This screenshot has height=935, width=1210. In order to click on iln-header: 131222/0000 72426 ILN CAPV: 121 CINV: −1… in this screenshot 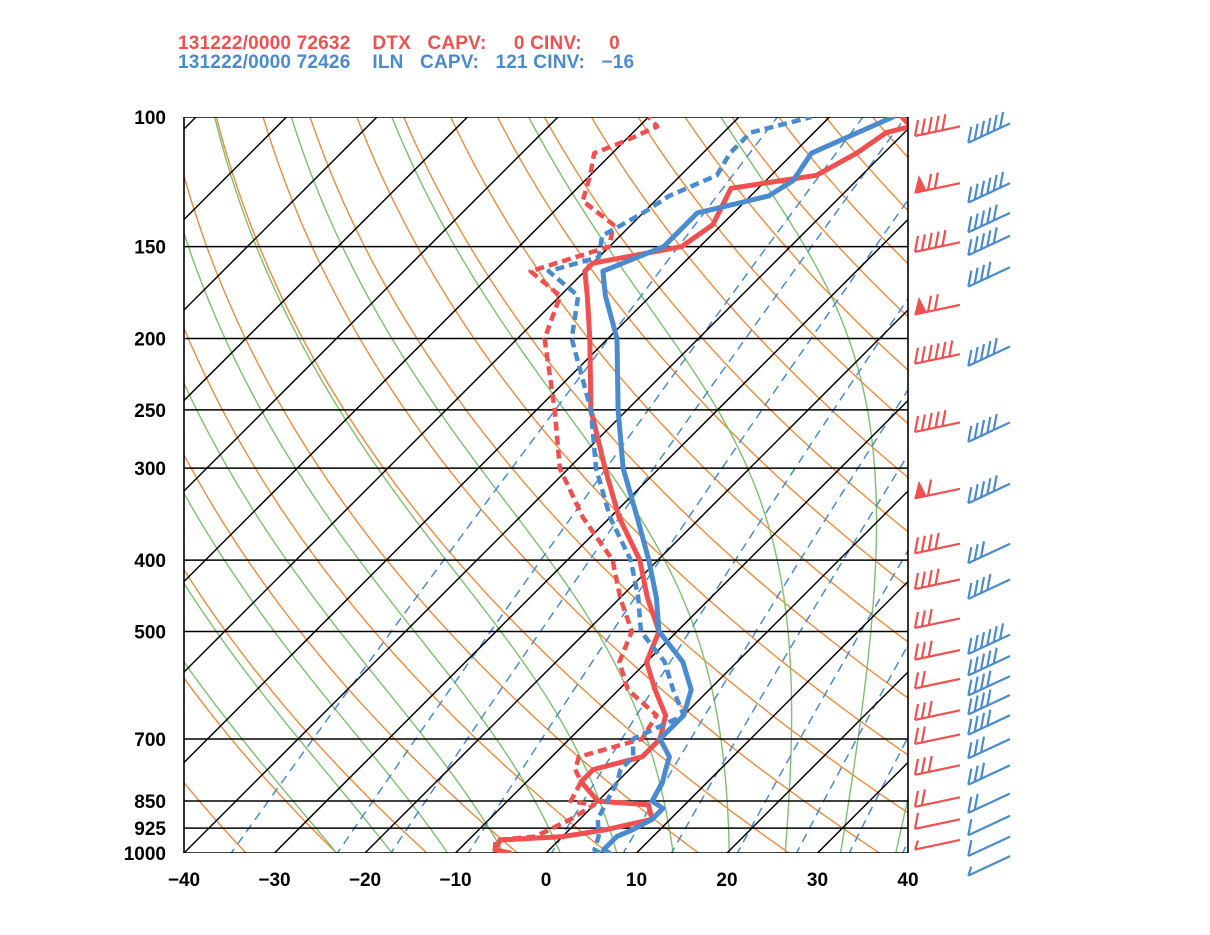, I will do `click(406, 62)`.